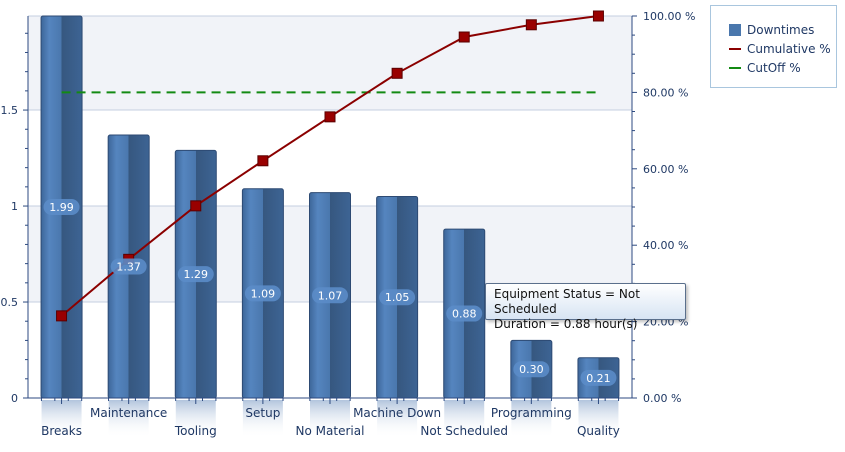 The image size is (845, 452). I want to click on data-label: 1.07, so click(330, 295).